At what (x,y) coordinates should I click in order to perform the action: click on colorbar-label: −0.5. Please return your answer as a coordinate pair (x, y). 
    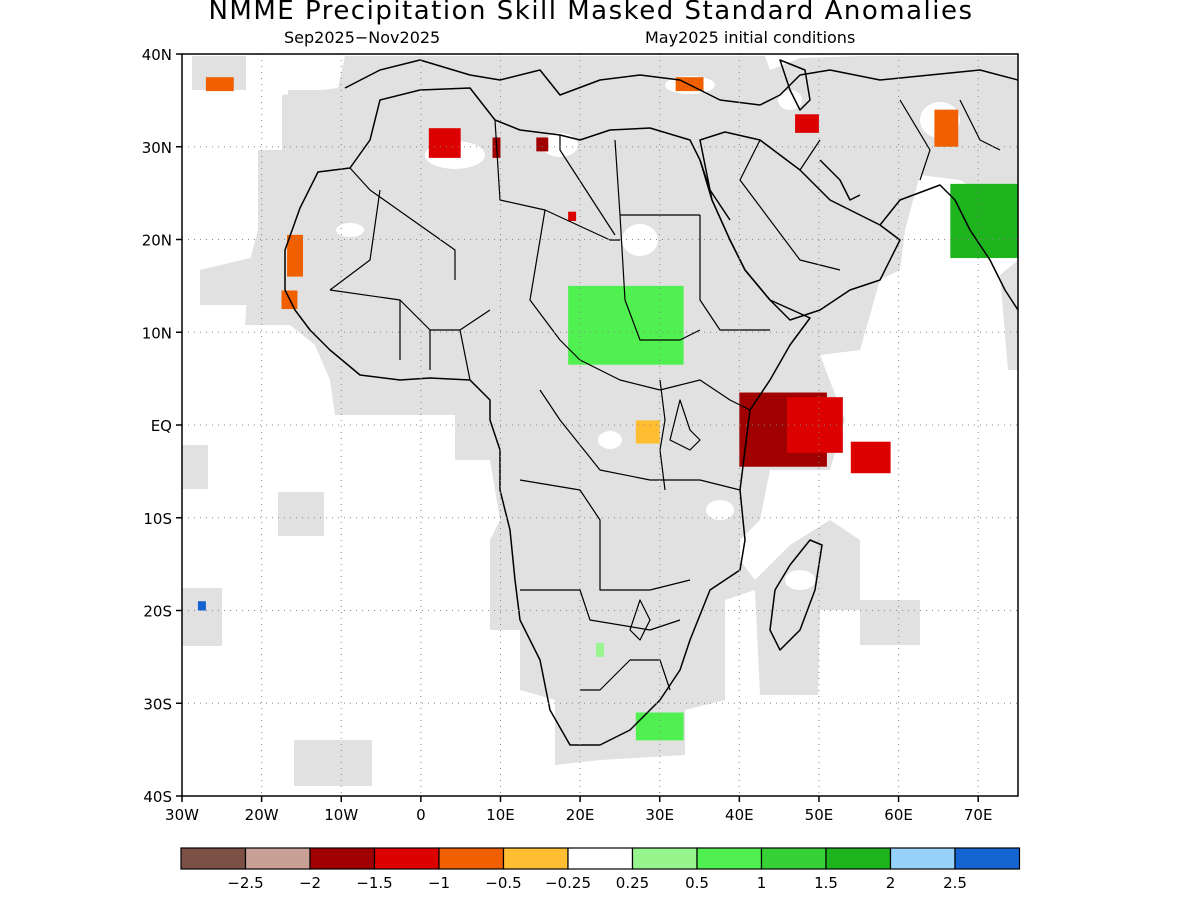
    Looking at the image, I should click on (503, 883).